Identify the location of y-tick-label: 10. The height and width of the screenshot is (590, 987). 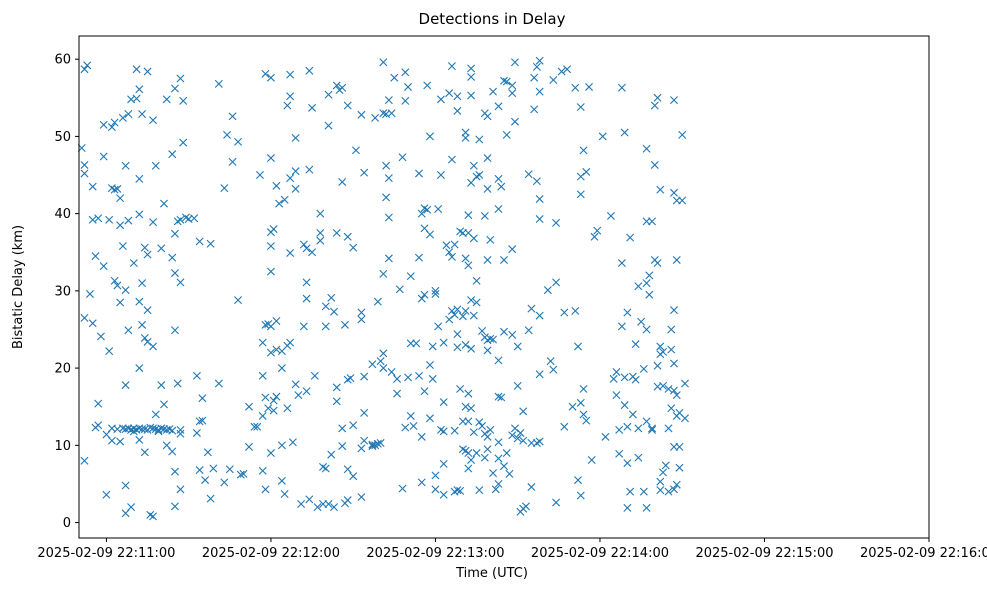
(62, 446).